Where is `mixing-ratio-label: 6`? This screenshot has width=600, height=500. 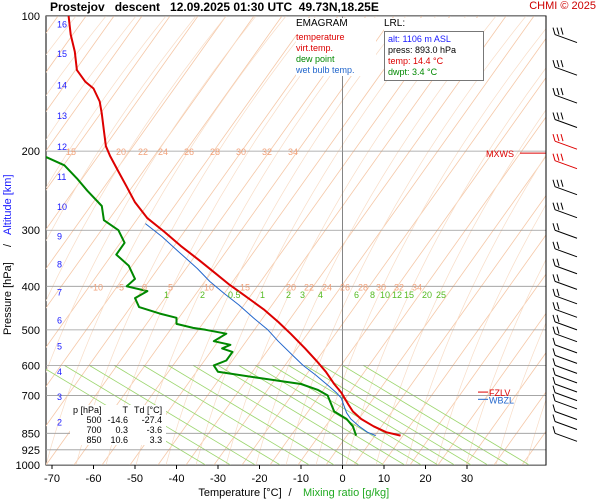 mixing-ratio-label: 6 is located at coordinates (356, 295).